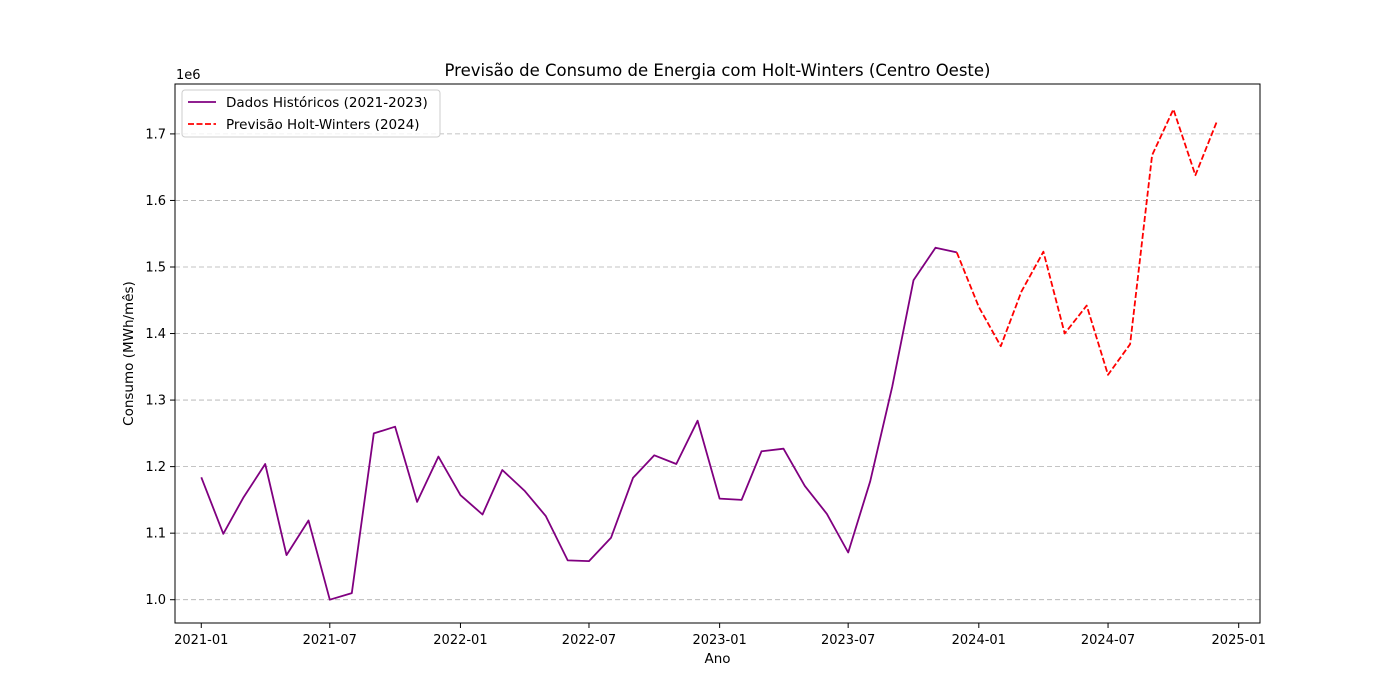 The image size is (1400, 700). Describe the element at coordinates (155, 401) in the screenshot. I see `y-tick-label: 1.3` at that location.